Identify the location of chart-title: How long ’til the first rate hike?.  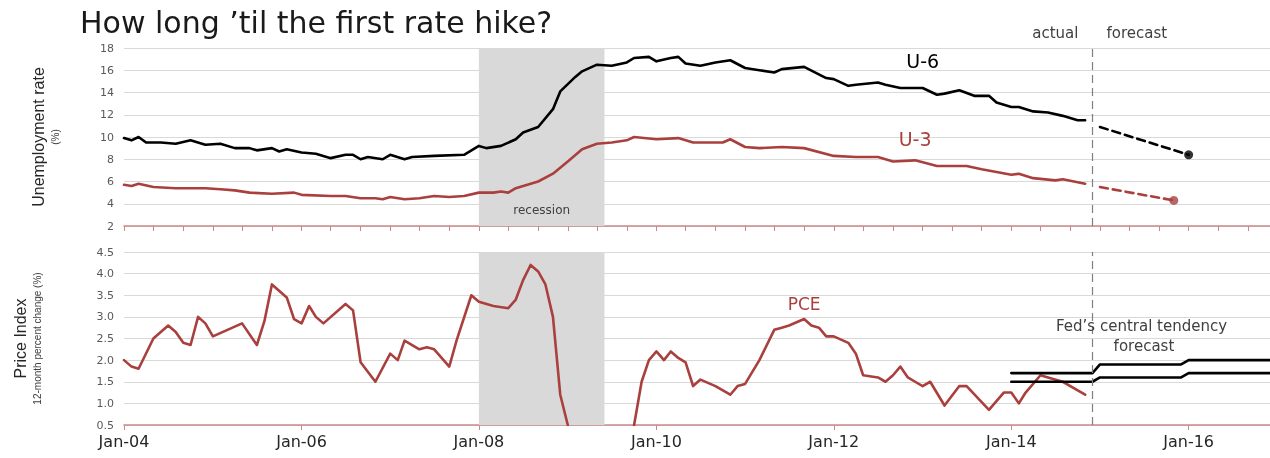
(316, 22).